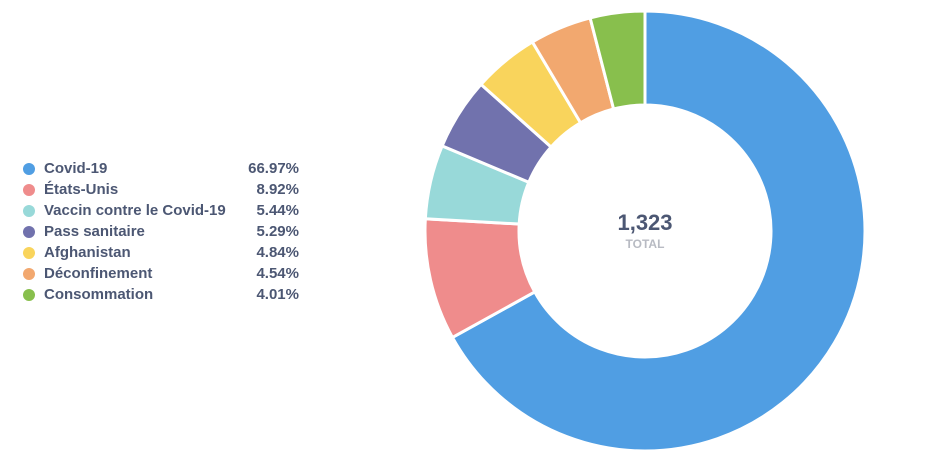 Image resolution: width=941 pixels, height=463 pixels. Describe the element at coordinates (277, 252) in the screenshot. I see `legend-percent: 4.84%` at that location.